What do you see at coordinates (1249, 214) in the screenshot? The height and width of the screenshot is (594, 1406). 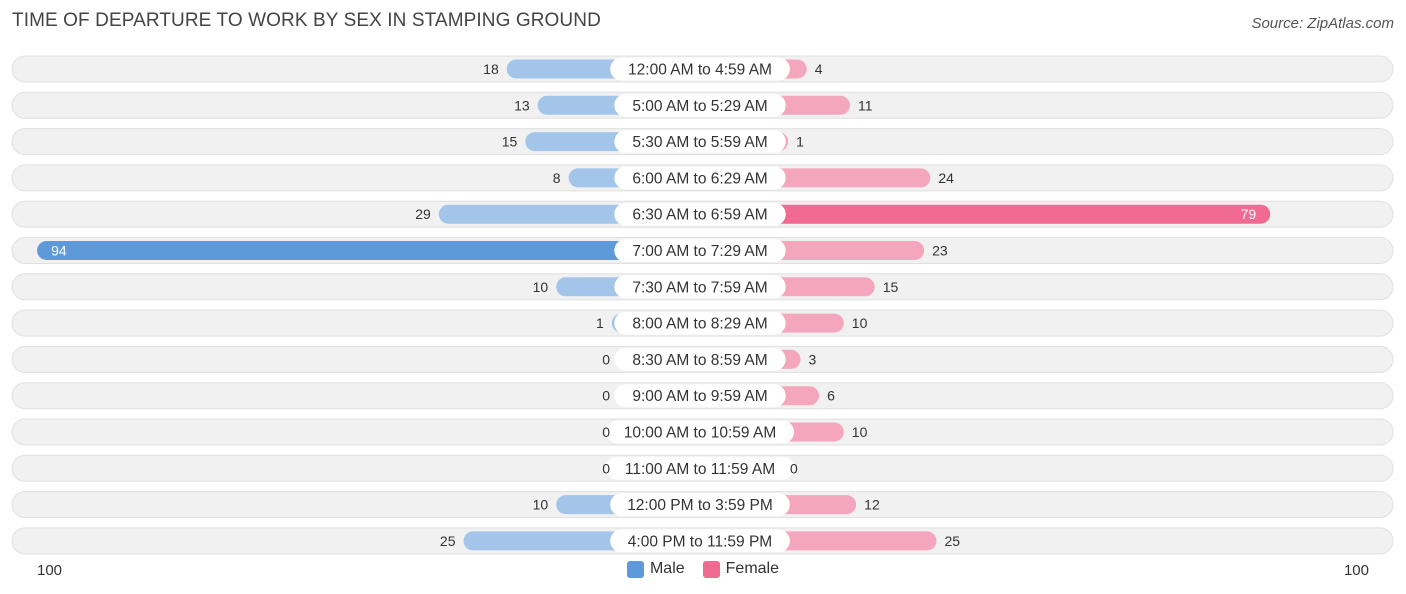 I see `female-value-label: 79` at bounding box center [1249, 214].